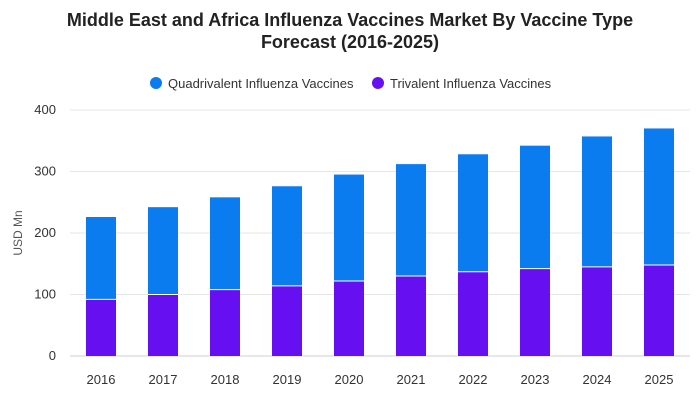 This screenshot has height=400, width=700. I want to click on x-tick-label-2023: 2023, so click(535, 379).